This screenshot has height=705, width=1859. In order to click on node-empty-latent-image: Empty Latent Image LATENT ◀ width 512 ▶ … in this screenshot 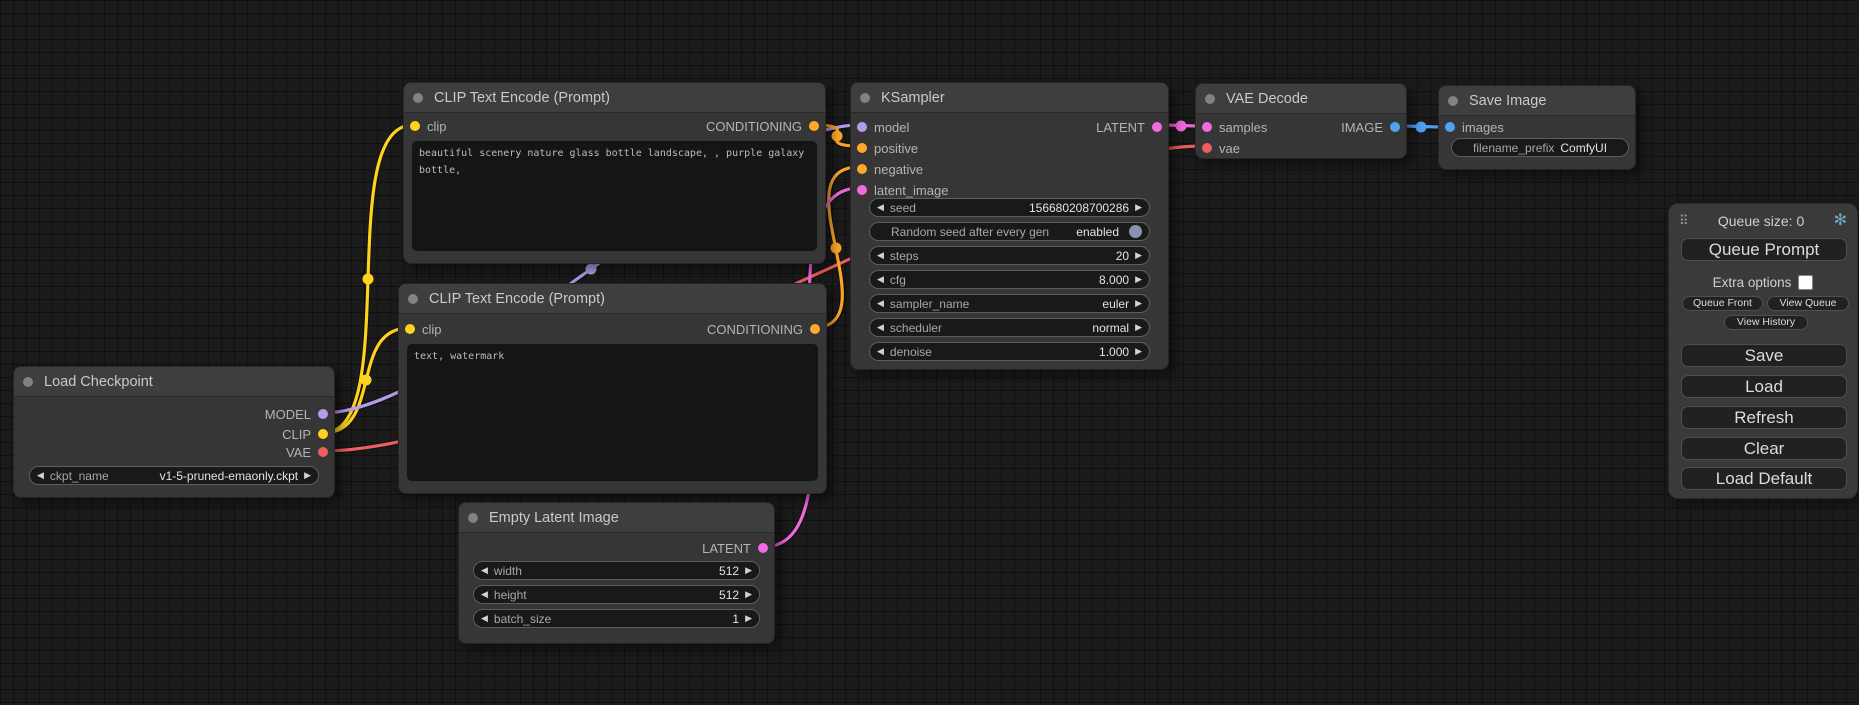, I will do `click(616, 573)`.